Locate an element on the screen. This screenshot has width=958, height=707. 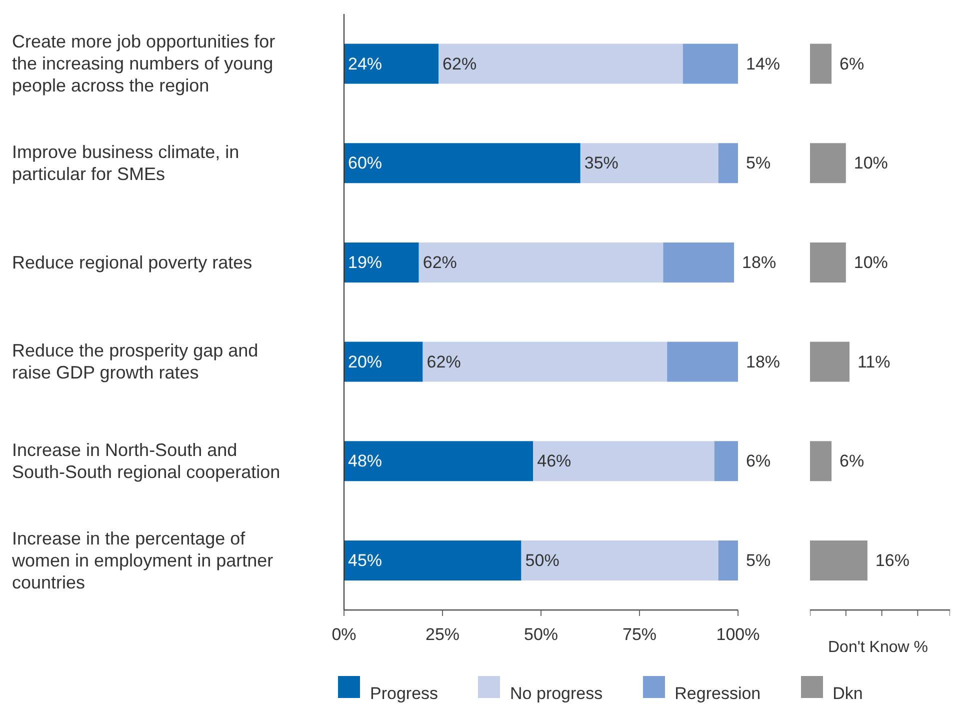
x-tick-label: 25% is located at coordinates (442, 634).